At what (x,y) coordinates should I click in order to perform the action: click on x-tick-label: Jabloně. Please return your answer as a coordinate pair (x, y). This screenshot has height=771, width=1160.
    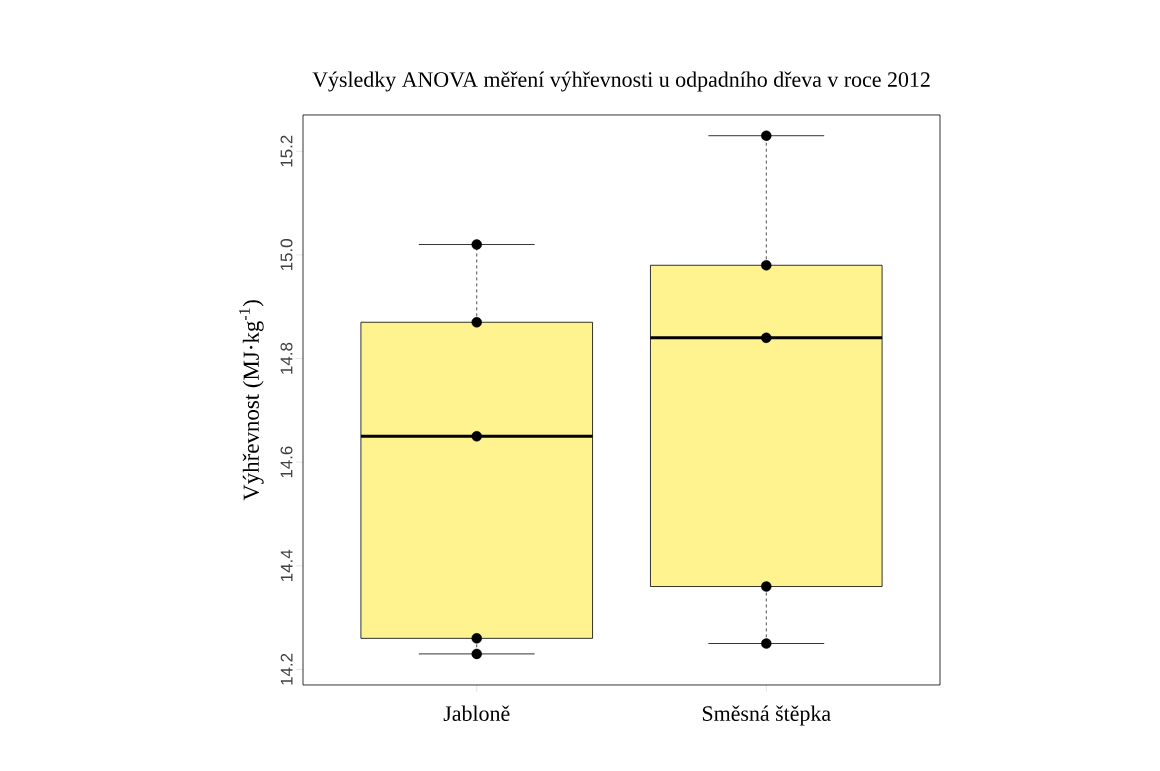
    Looking at the image, I should click on (476, 713).